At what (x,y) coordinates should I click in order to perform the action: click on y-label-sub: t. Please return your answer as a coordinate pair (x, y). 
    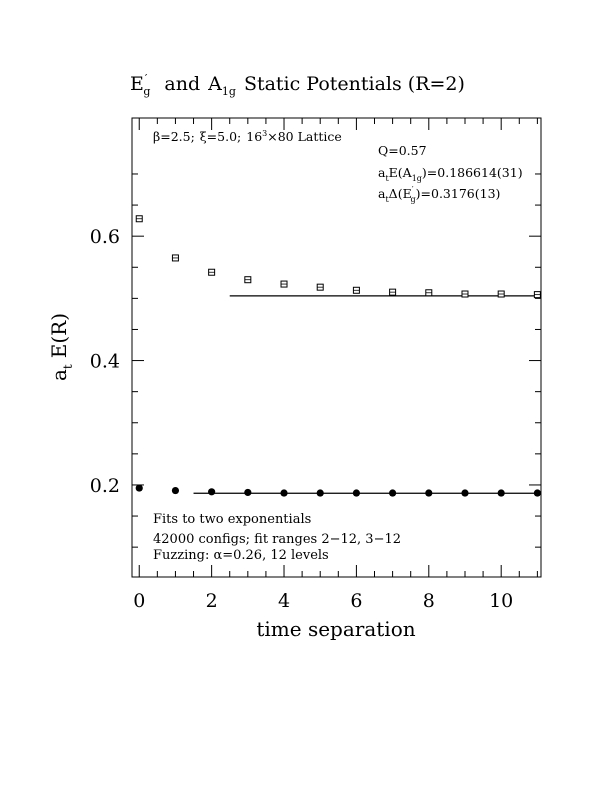
    Looking at the image, I should click on (68, 366).